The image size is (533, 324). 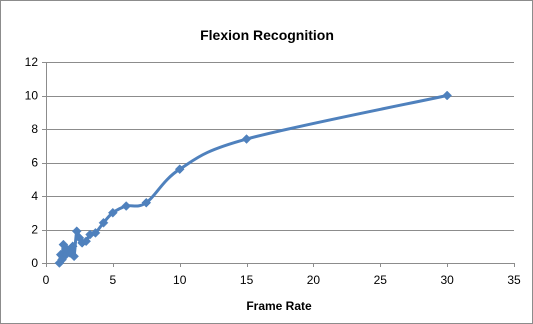 I want to click on chart-title: Flexion Recognition, so click(x=267, y=35).